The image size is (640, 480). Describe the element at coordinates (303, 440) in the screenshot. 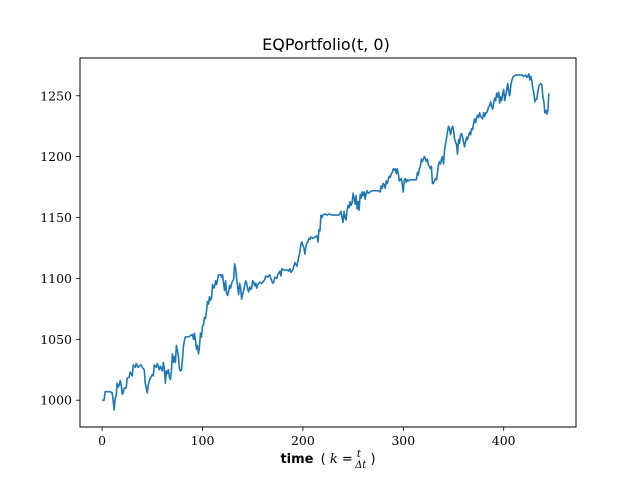

I see `x-tick-label: 200` at that location.